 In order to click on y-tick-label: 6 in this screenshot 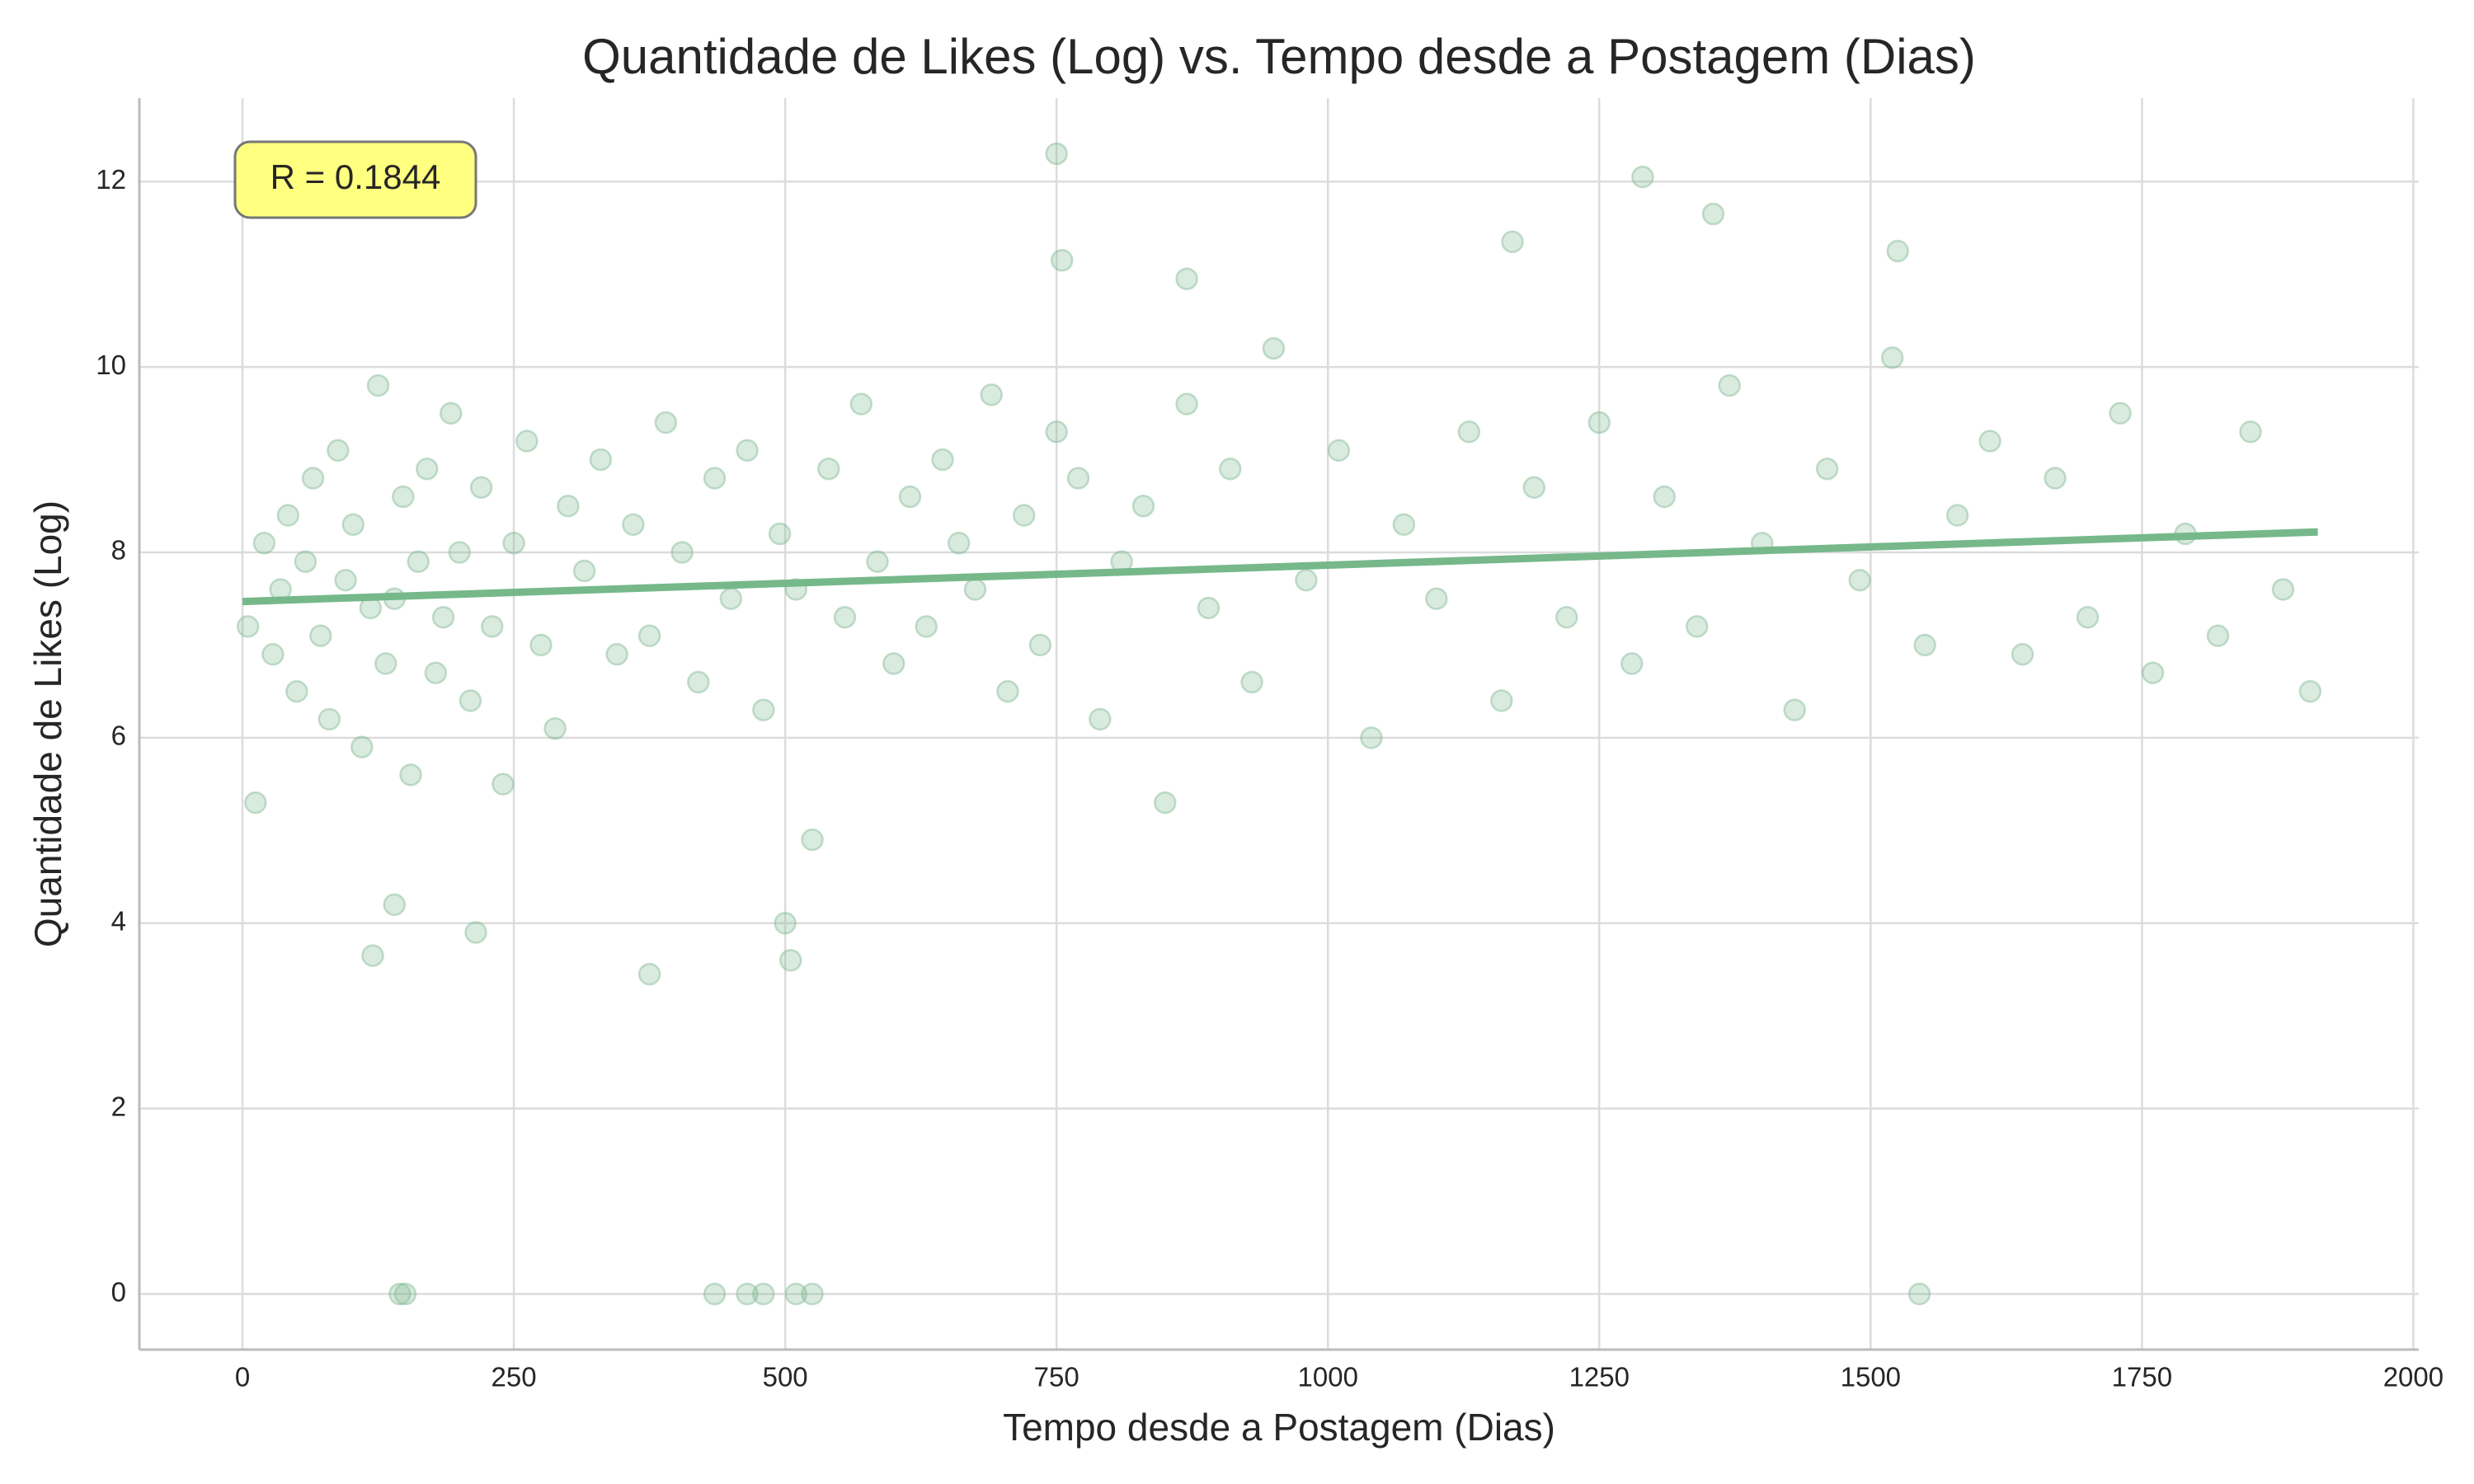, I will do `click(118, 736)`.